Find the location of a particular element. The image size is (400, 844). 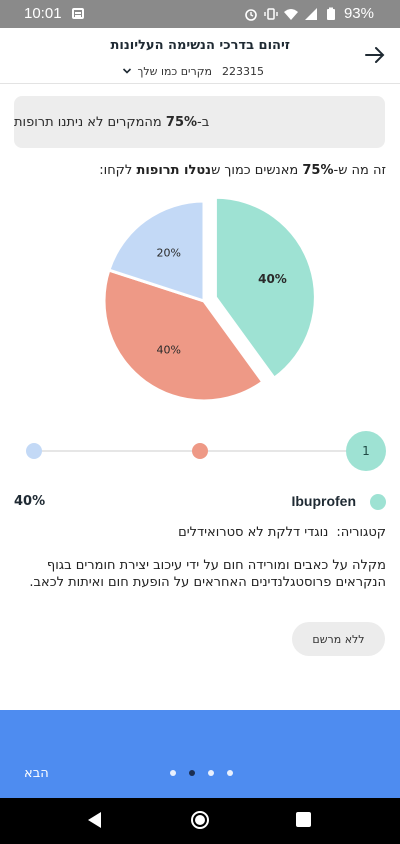

battery-percent: 93% is located at coordinates (358, 13).